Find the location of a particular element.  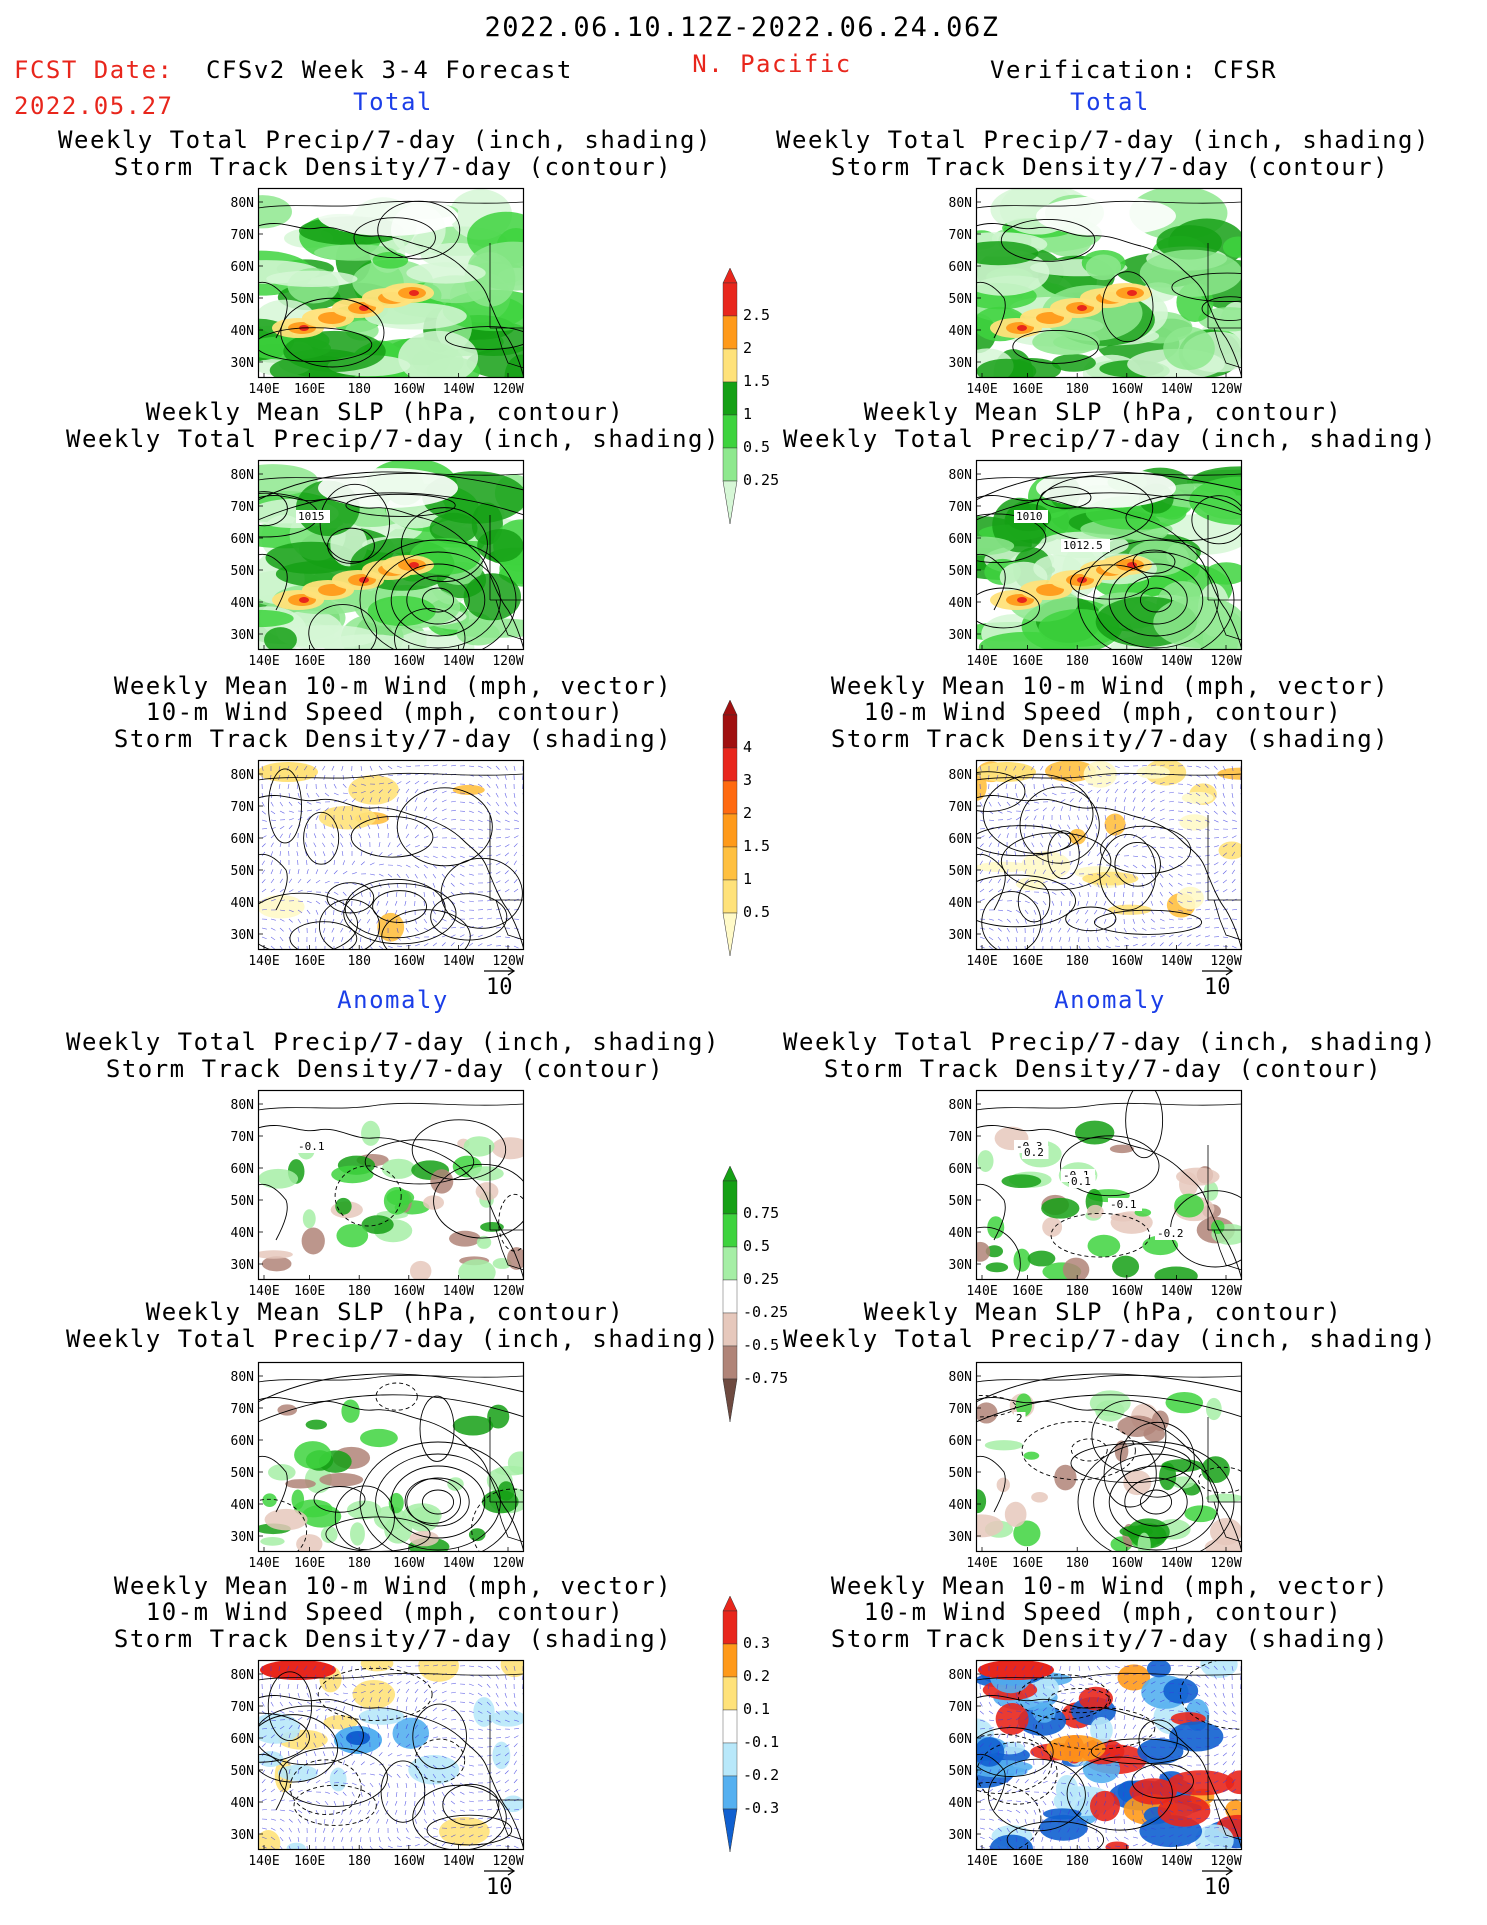

colorbar-tick-label: 1.5 is located at coordinates (756, 381).